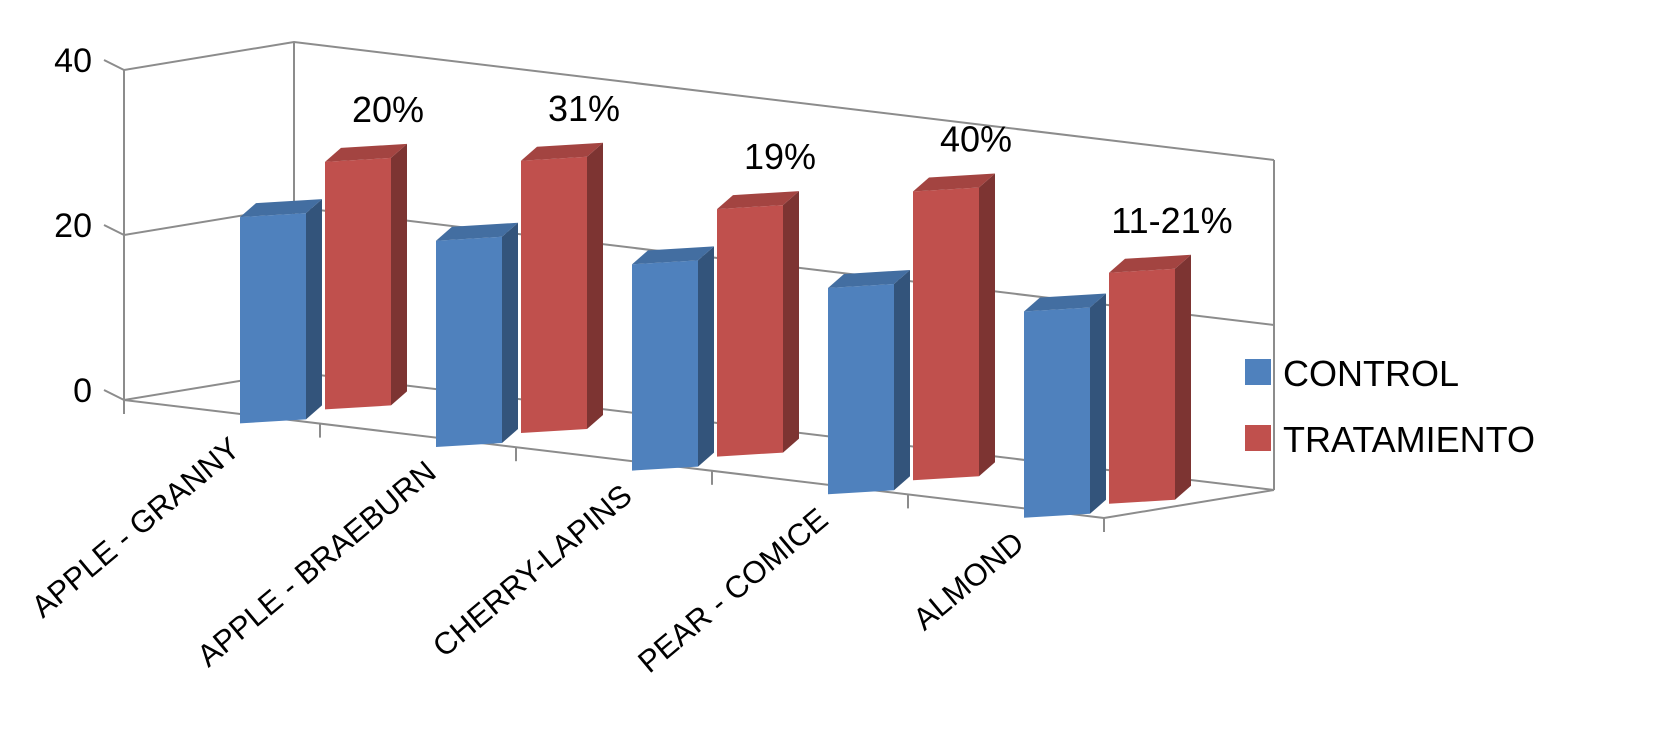 The width and height of the screenshot is (1660, 751). What do you see at coordinates (976, 138) in the screenshot?
I see `annotation-label: 40%` at bounding box center [976, 138].